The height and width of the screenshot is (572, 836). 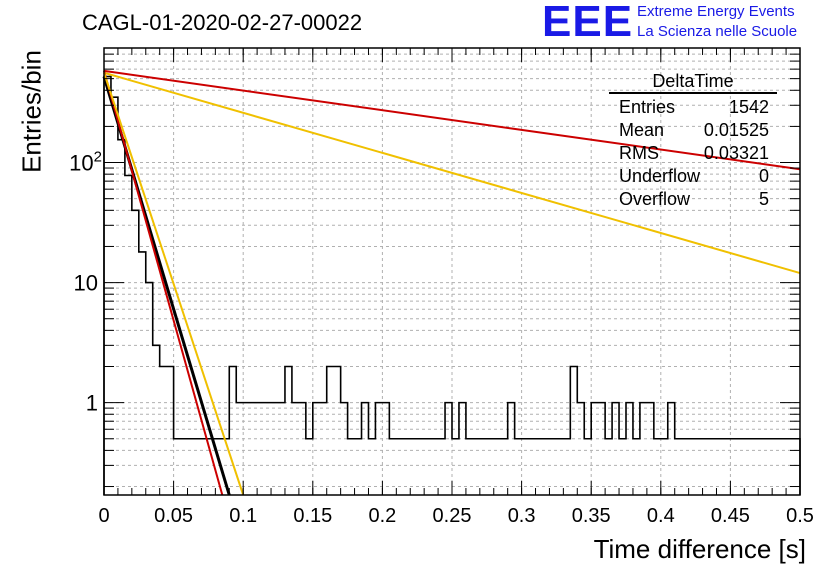 I want to click on stats-label: Mean, so click(x=642, y=130).